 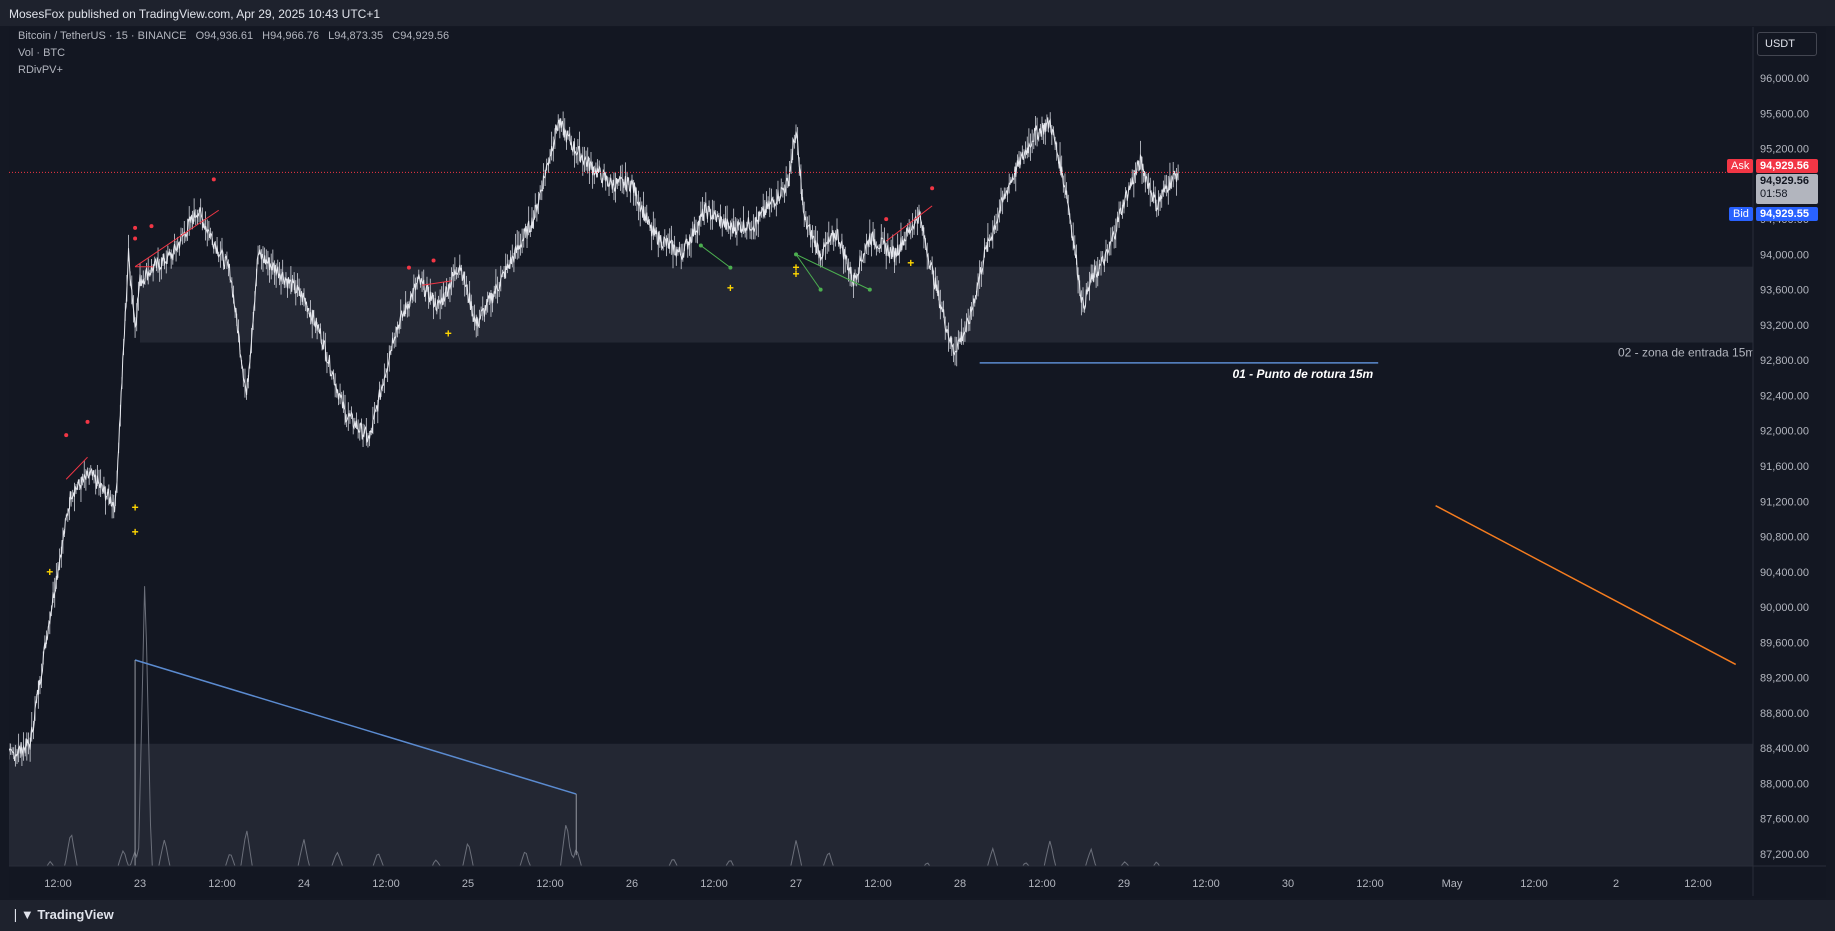 I want to click on low-label: L, so click(x=331, y=36).